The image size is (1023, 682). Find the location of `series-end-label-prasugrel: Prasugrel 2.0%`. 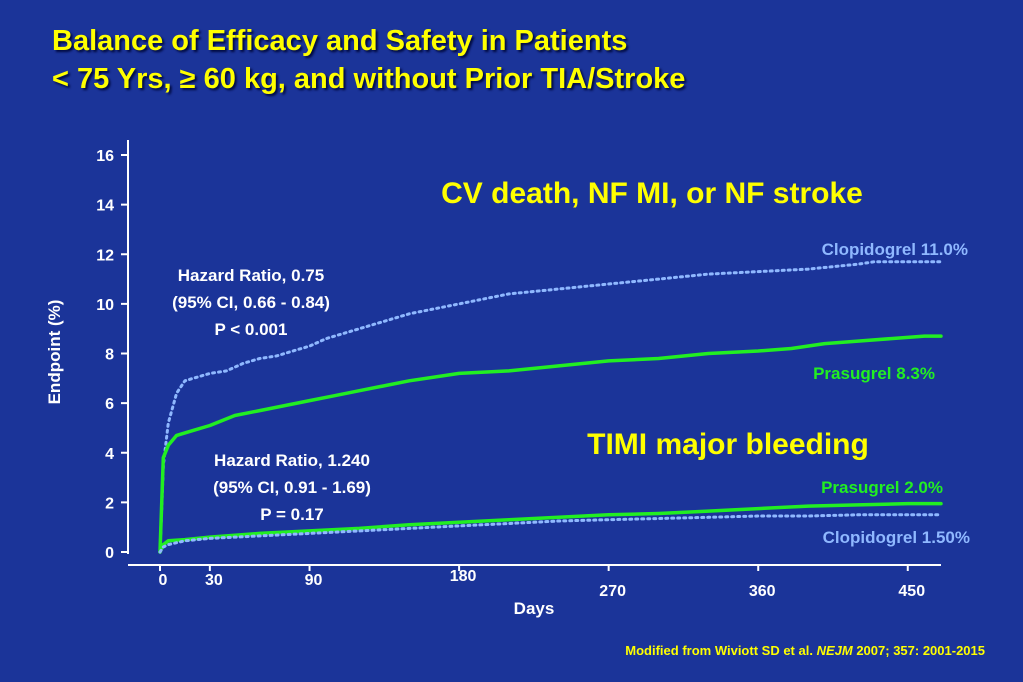

series-end-label-prasugrel: Prasugrel 2.0% is located at coordinates (882, 487).